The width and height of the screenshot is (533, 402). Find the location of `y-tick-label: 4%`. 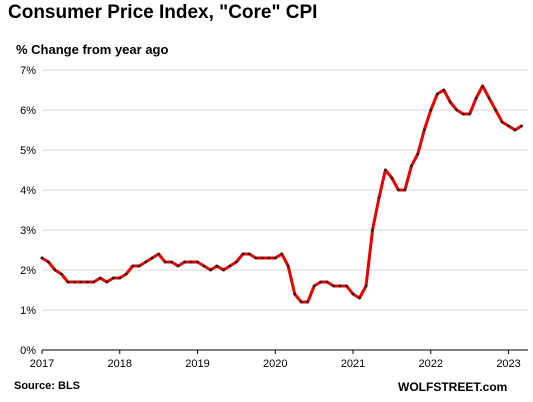

y-tick-label: 4% is located at coordinates (28, 191).